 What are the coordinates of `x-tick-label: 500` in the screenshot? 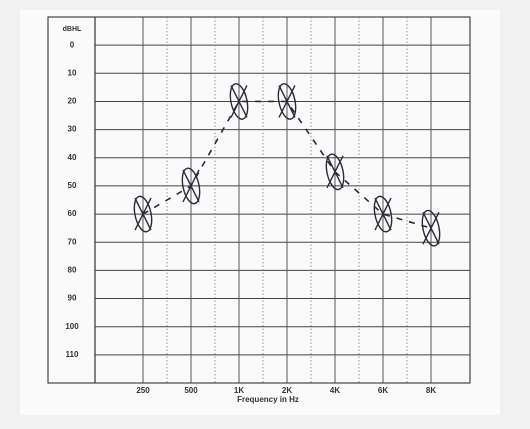 It's located at (191, 390).